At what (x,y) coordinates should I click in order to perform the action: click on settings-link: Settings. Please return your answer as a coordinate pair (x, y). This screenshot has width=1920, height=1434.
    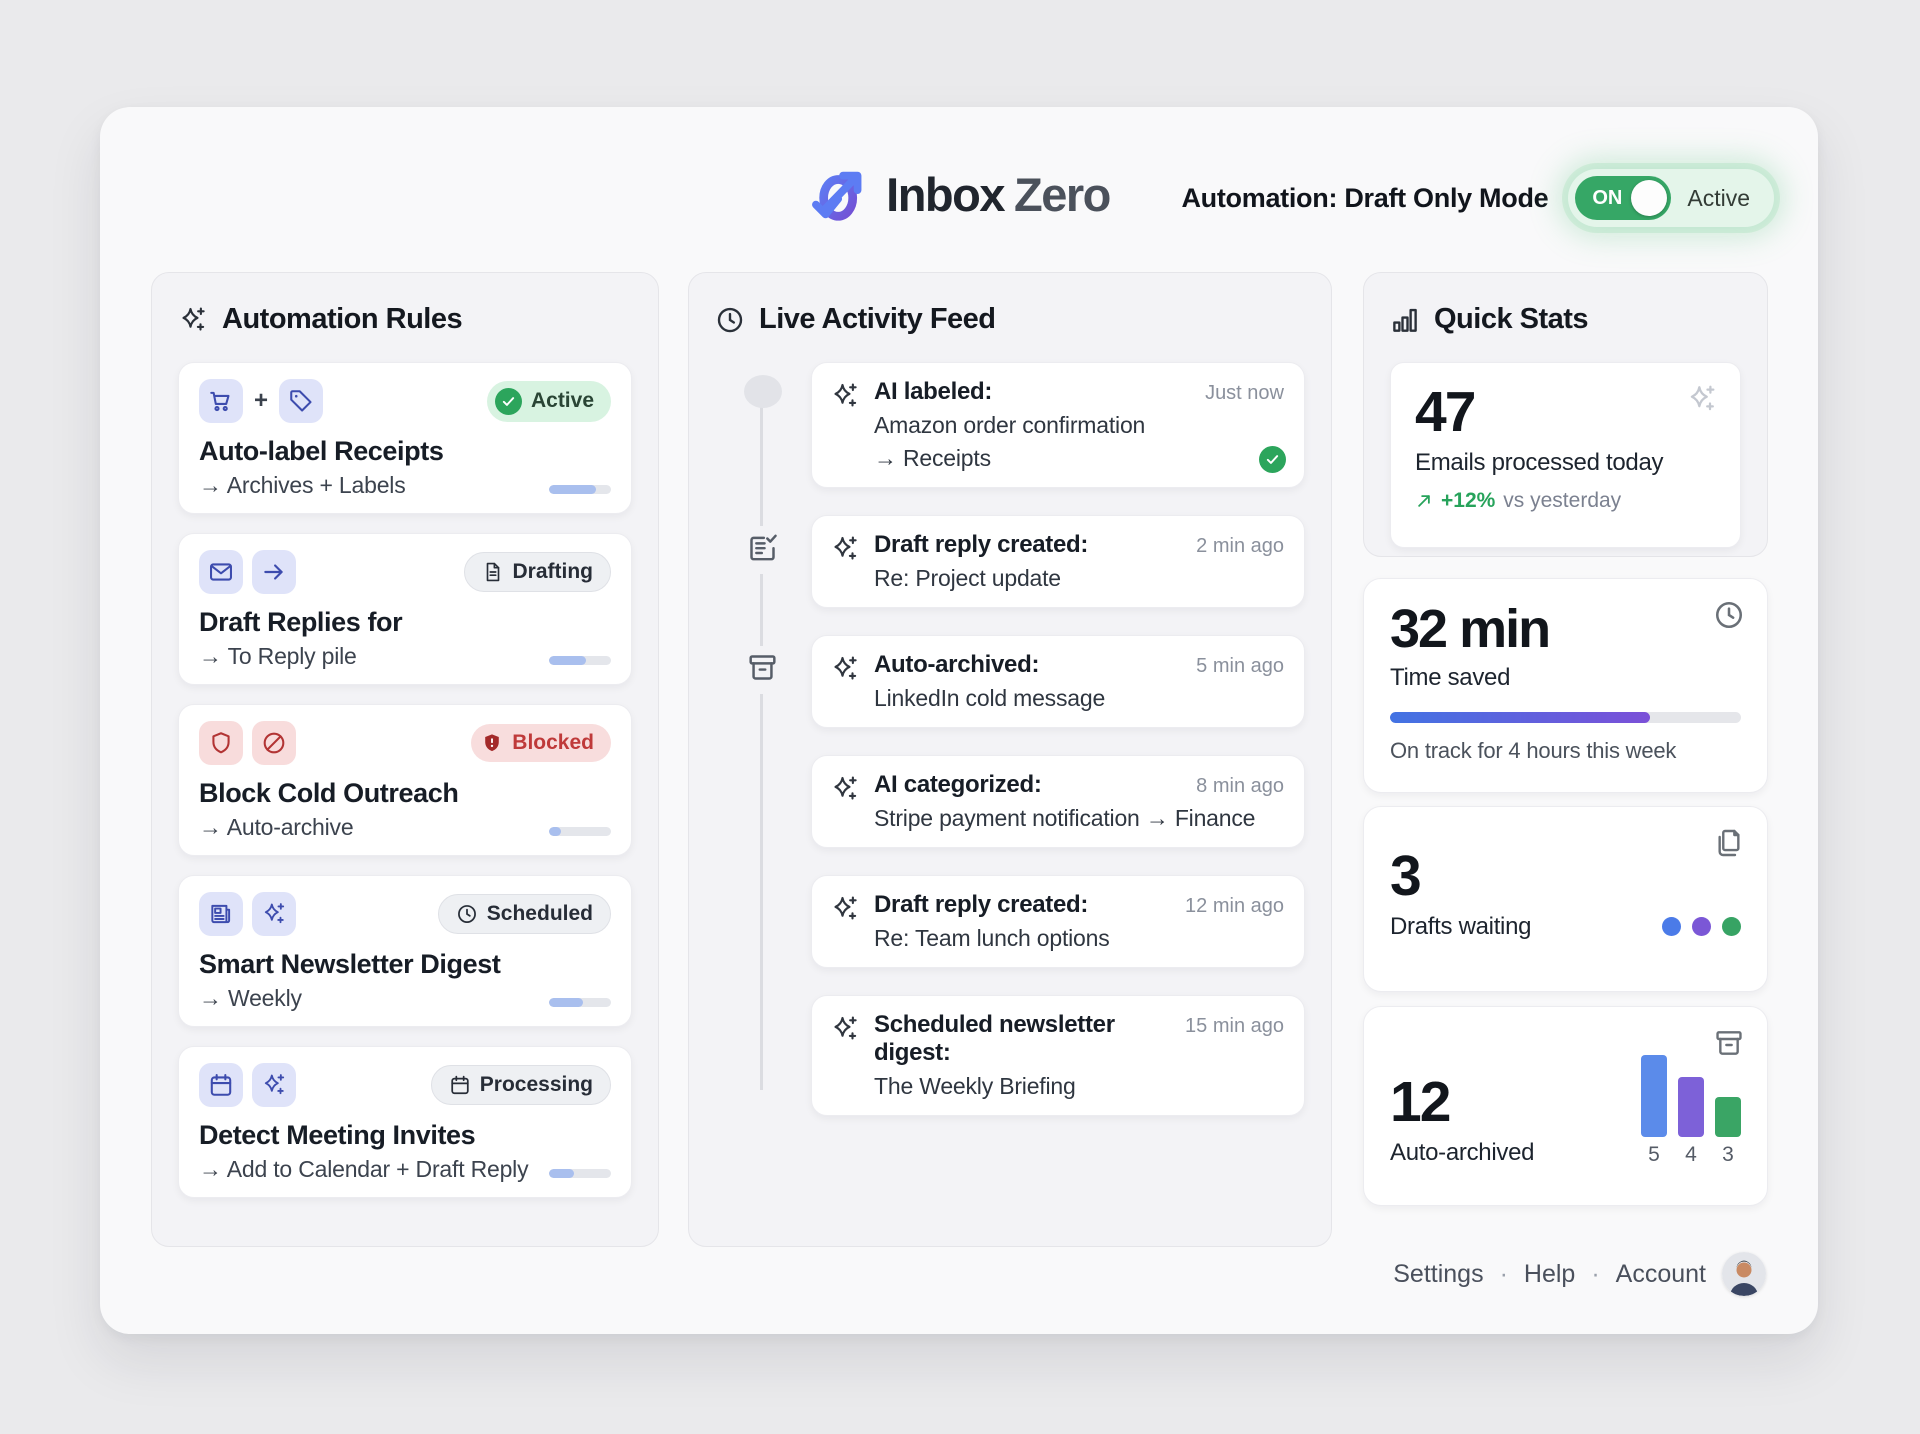
    Looking at the image, I should click on (1438, 1273).